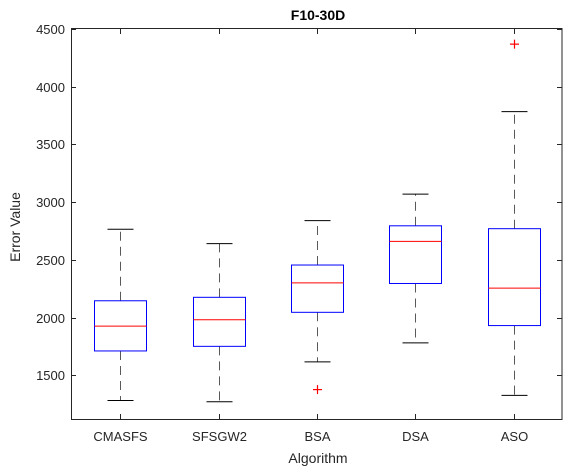  What do you see at coordinates (120, 436) in the screenshot?
I see `x-tick-label: CMASFS` at bounding box center [120, 436].